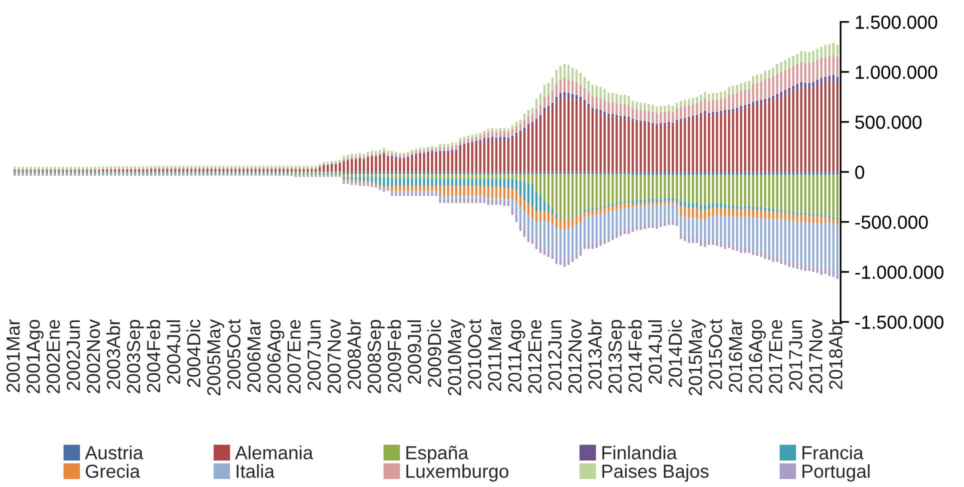 The height and width of the screenshot is (487, 964). I want to click on x-tick-label: 2004Jul, so click(173, 352).